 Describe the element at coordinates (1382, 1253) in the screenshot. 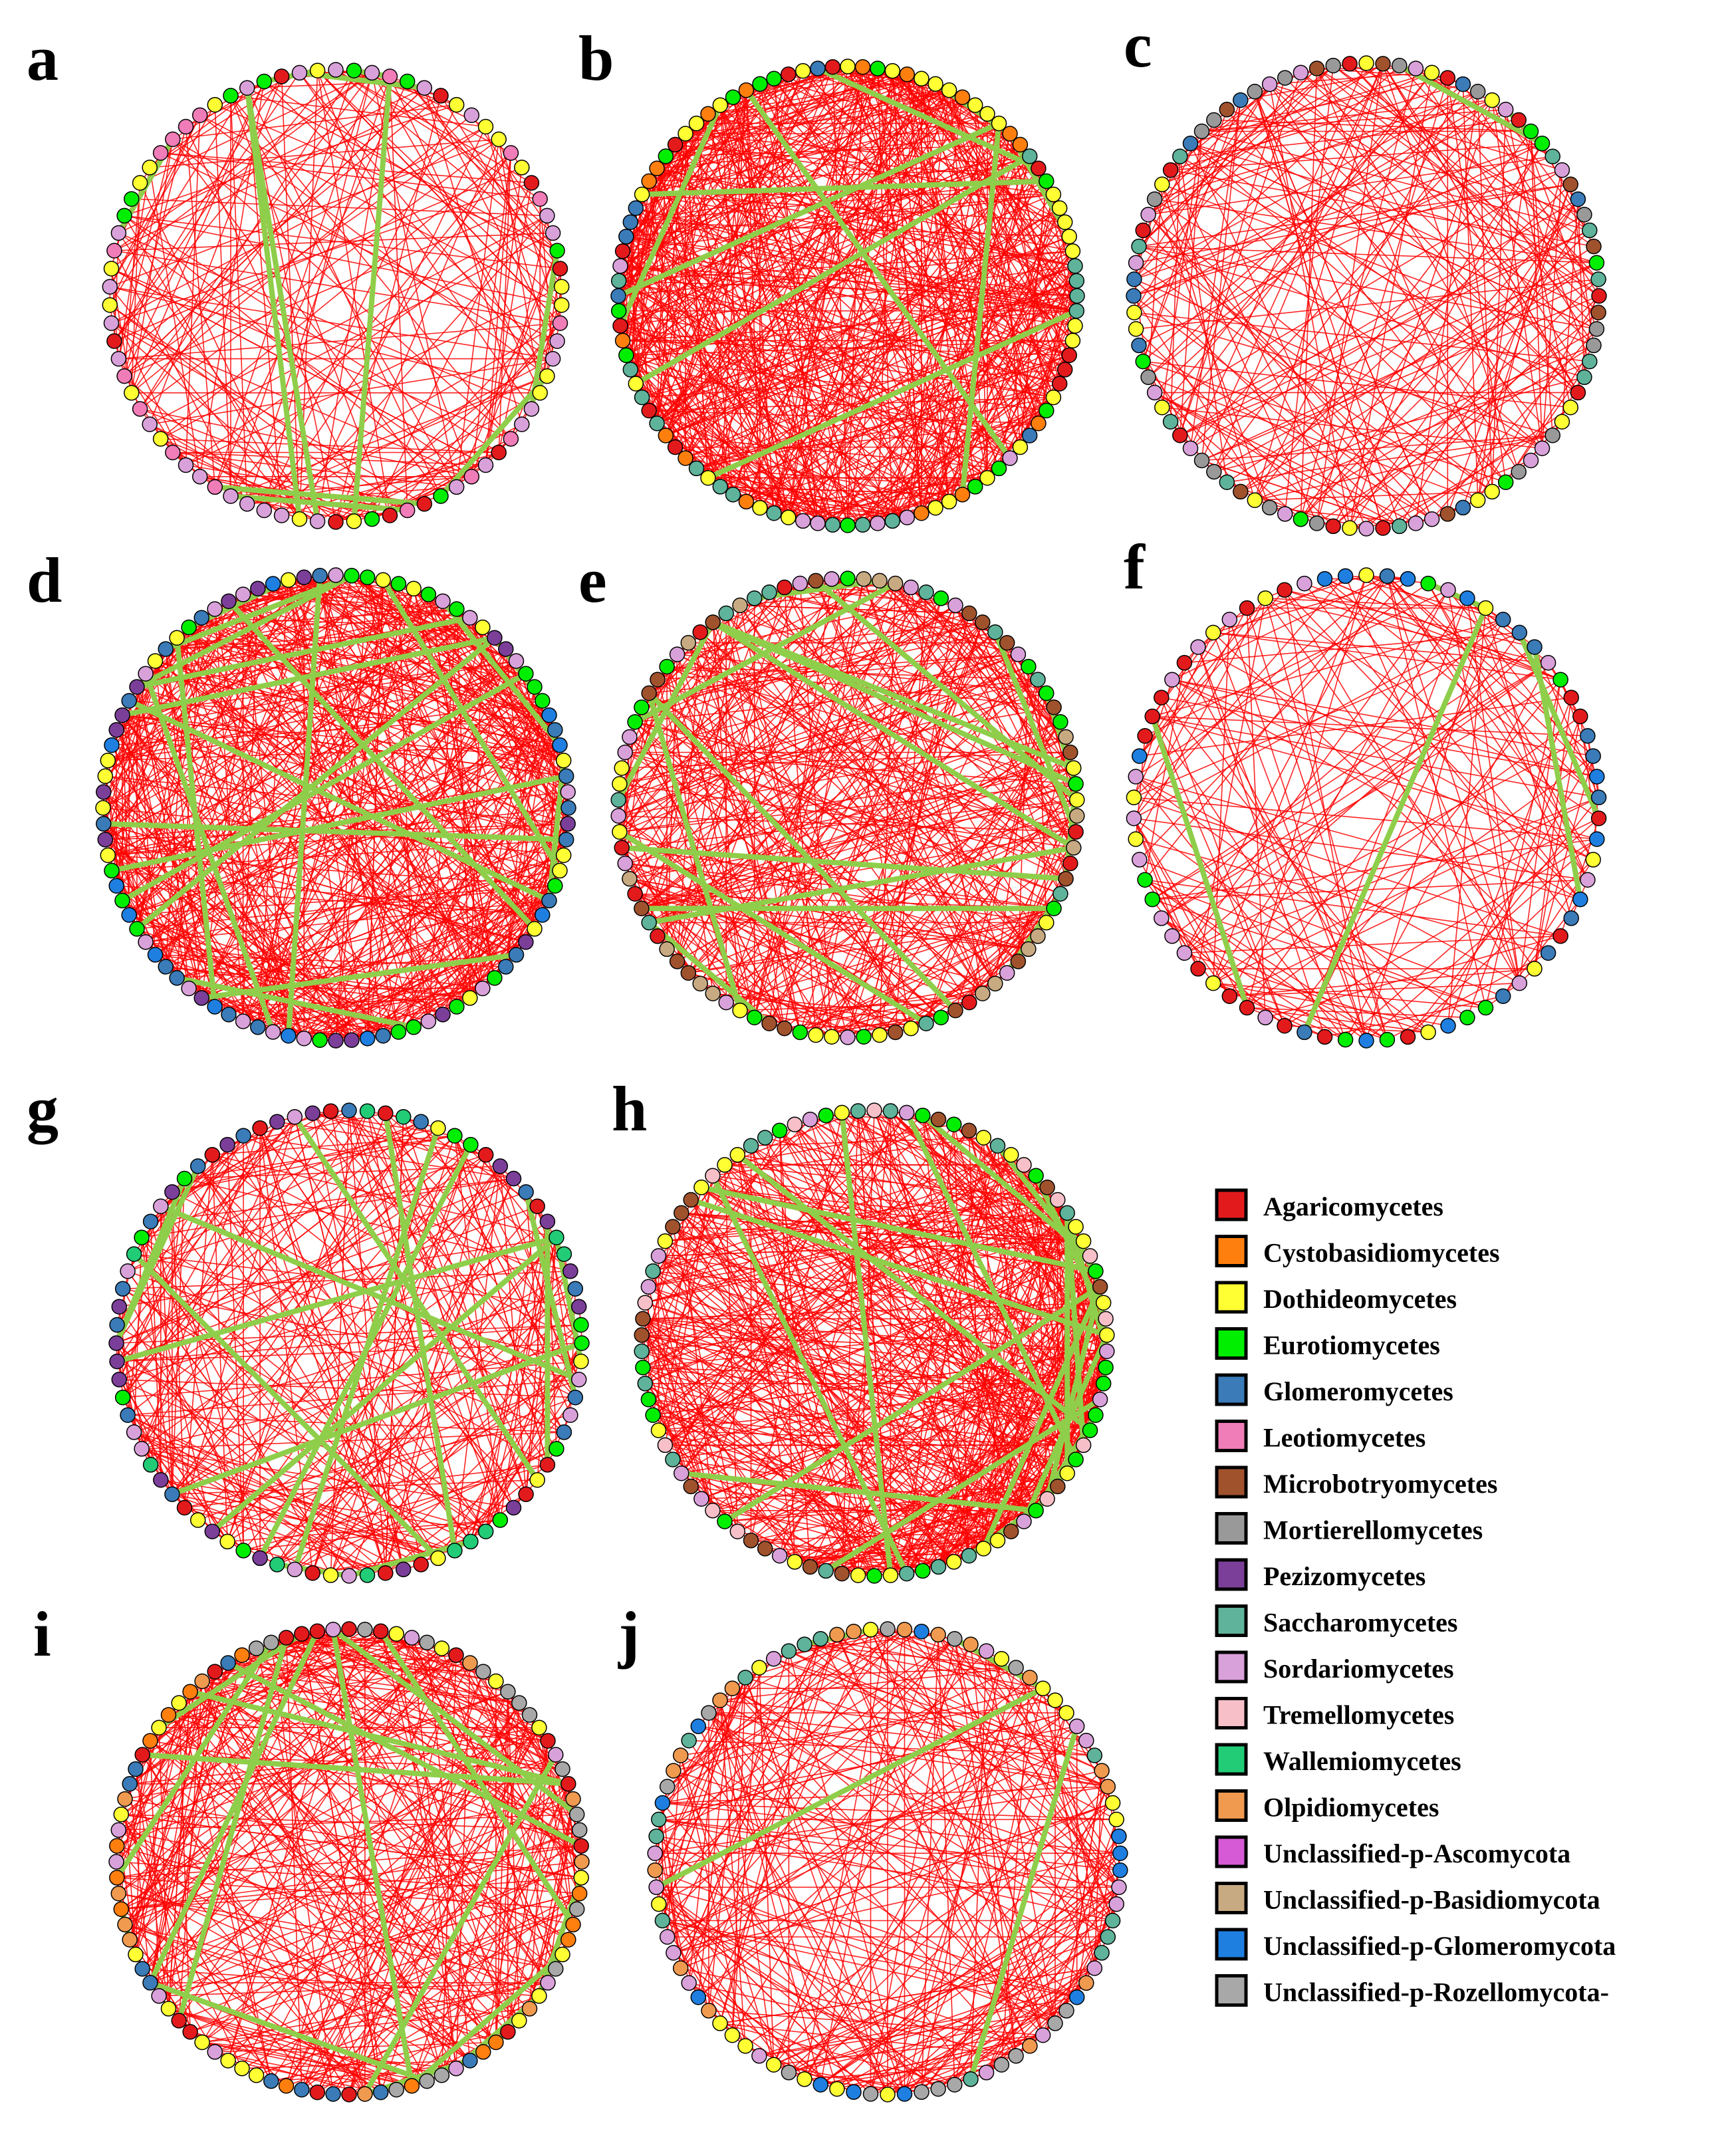

I see `legend-label: Cystobasidiomycetes` at that location.